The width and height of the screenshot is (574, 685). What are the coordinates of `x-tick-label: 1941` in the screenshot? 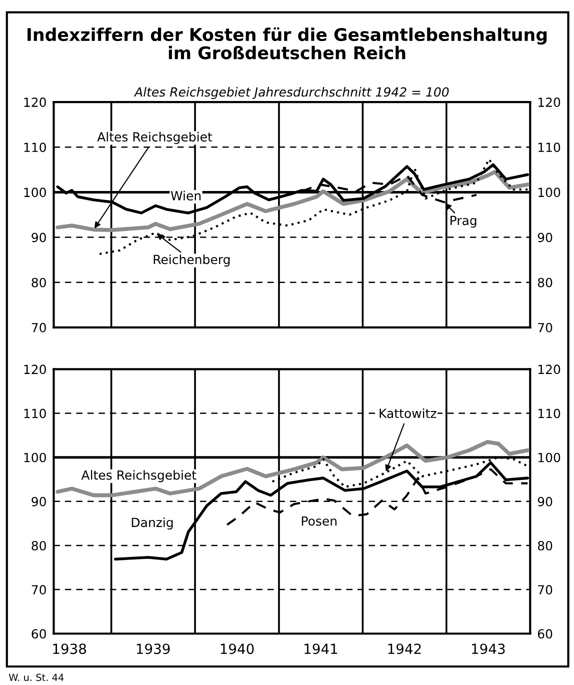 It's located at (321, 649).